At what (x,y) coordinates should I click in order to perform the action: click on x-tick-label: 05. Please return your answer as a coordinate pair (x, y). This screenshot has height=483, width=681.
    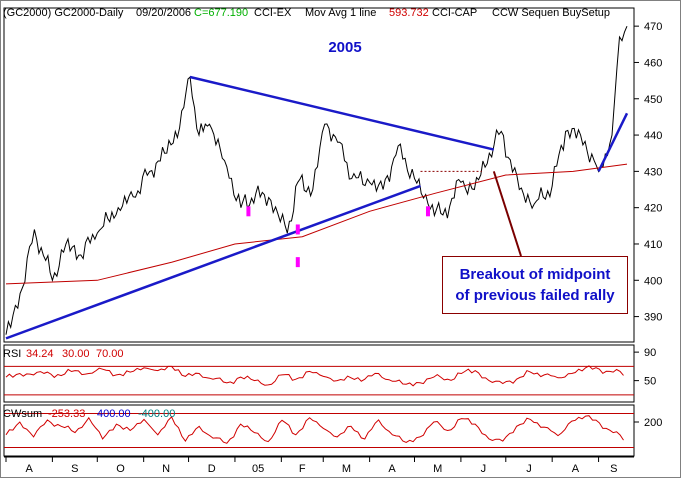
    Looking at the image, I should click on (258, 469).